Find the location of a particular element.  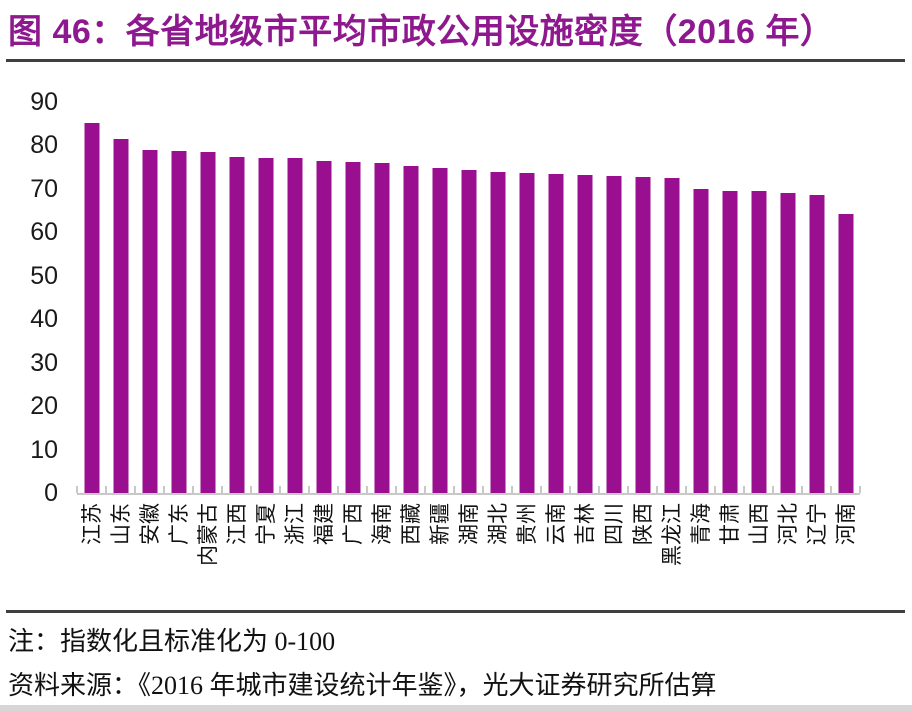

x-category-label: 新疆 is located at coordinates (439, 524).